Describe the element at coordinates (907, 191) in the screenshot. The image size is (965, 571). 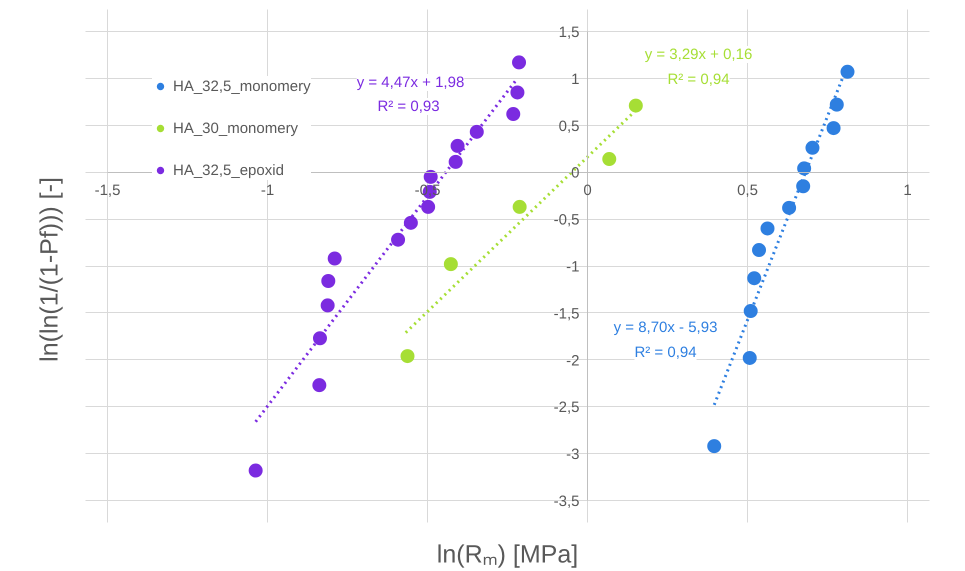
I see `x-tick-label: 1` at that location.